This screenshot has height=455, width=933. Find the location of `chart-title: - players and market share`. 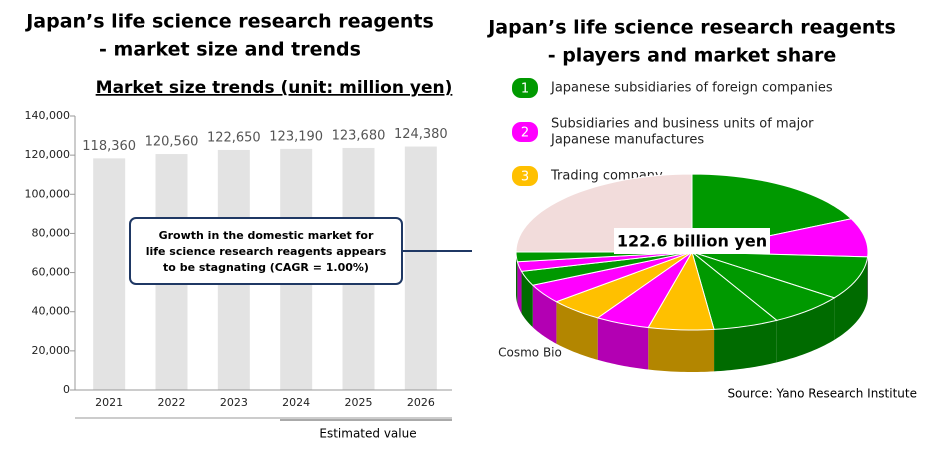

chart-title: - players and market share is located at coordinates (692, 56).